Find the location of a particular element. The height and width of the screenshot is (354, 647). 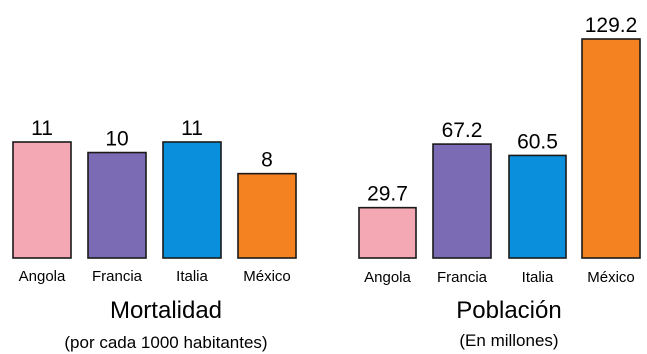

value-label-angola: 11 is located at coordinates (42, 128).